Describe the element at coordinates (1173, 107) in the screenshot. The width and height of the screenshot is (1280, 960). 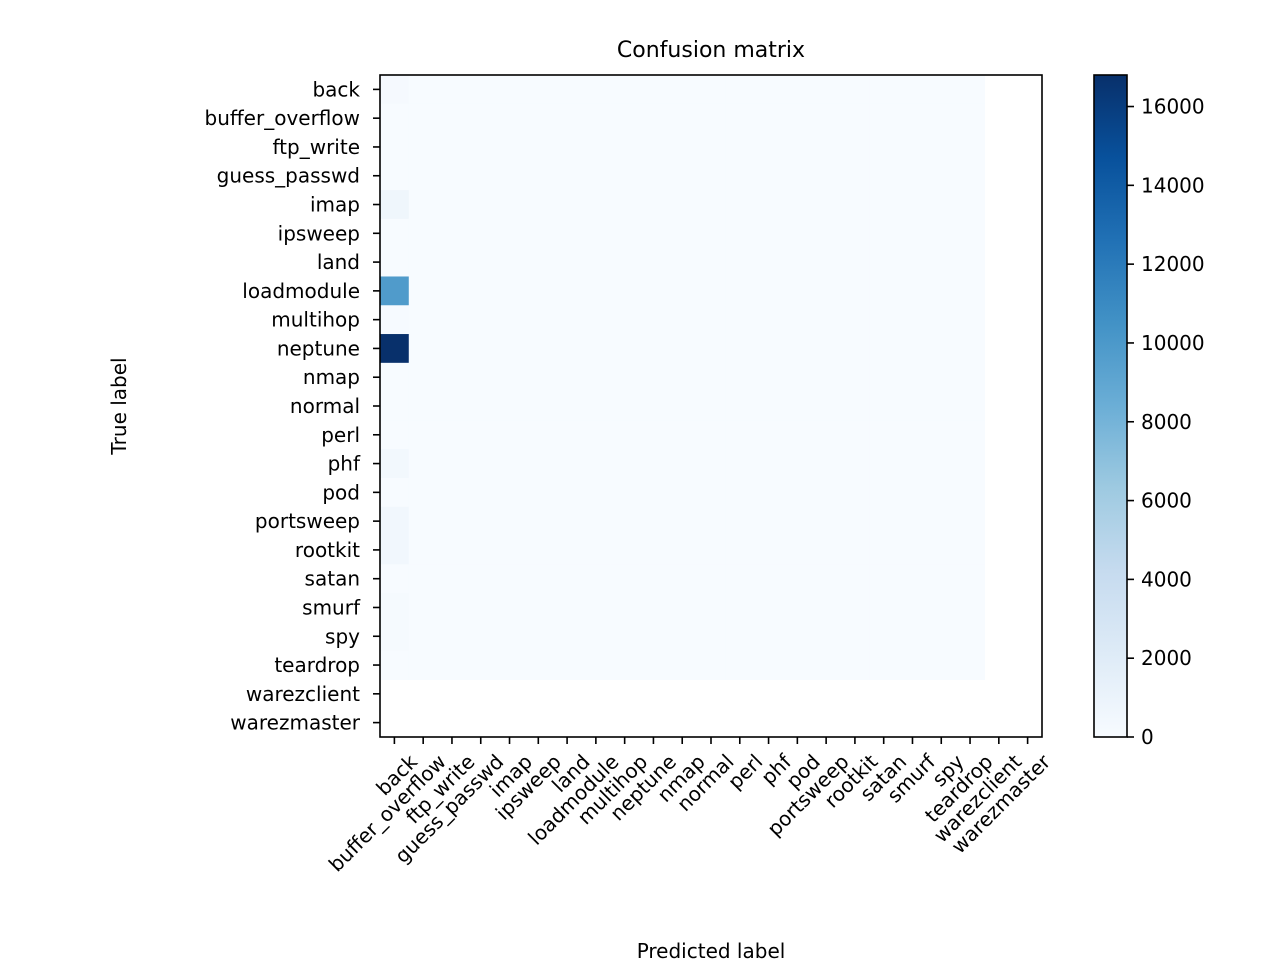
I see `colorbar-tick-label: 16000` at that location.